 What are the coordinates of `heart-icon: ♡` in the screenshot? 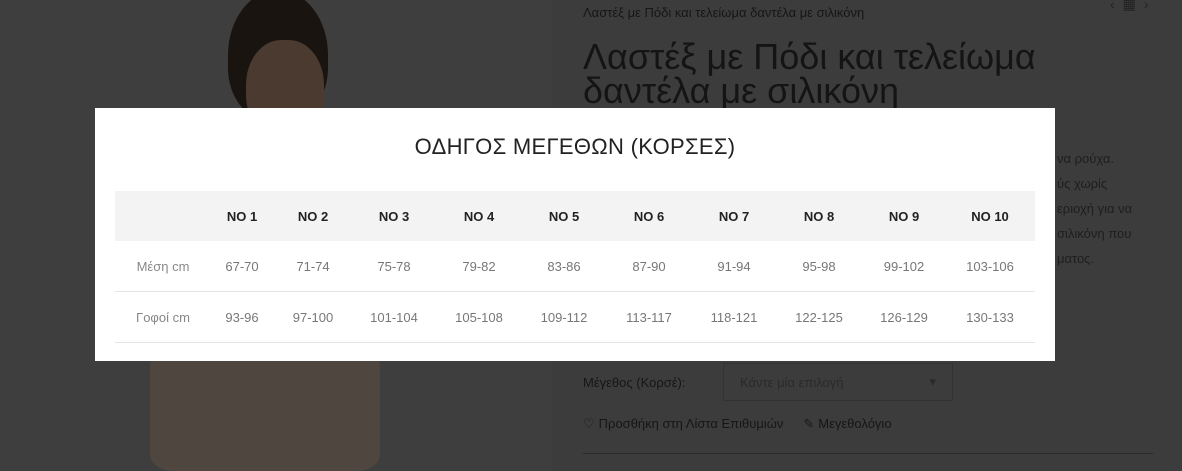 It's located at (589, 423).